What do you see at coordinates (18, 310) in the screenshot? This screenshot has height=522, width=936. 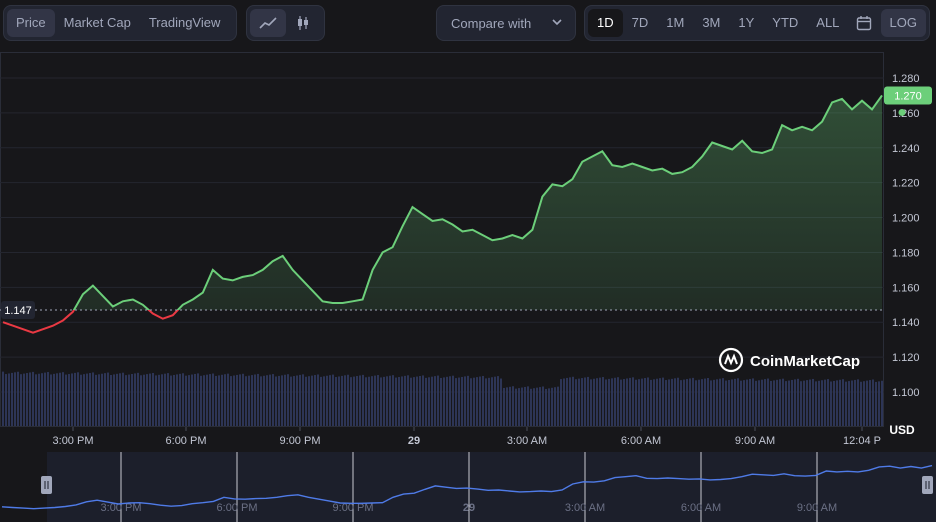 I see `open-price-badge: 1.147` at bounding box center [18, 310].